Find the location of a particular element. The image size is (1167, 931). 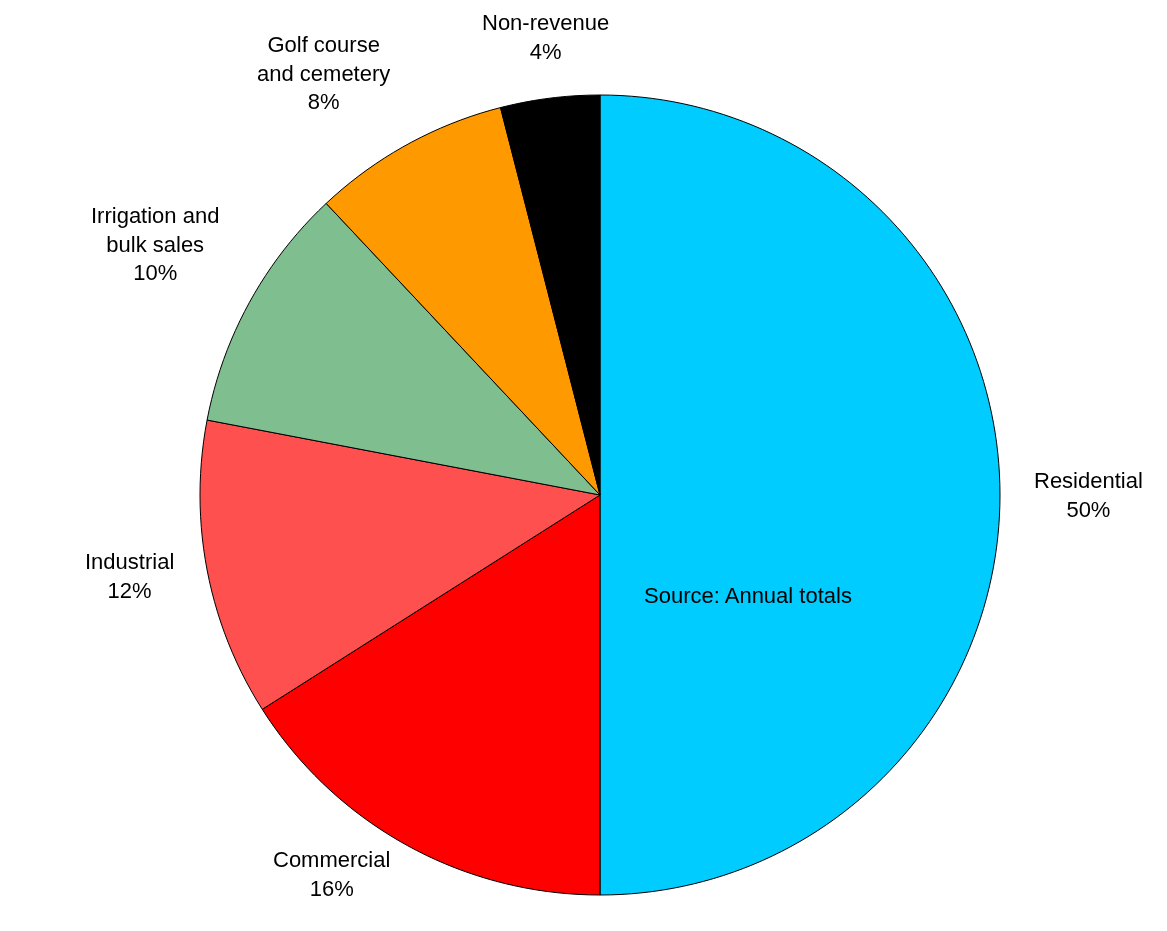

slice-label: Non-revenue is located at coordinates (546, 22).